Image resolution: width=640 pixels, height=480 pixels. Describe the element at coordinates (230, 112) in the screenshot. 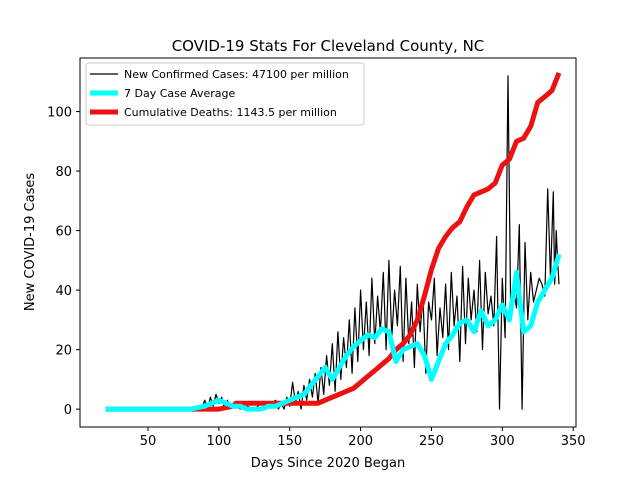

I see `legend-label: Cumulative Deaths: 1143.5 per million` at that location.